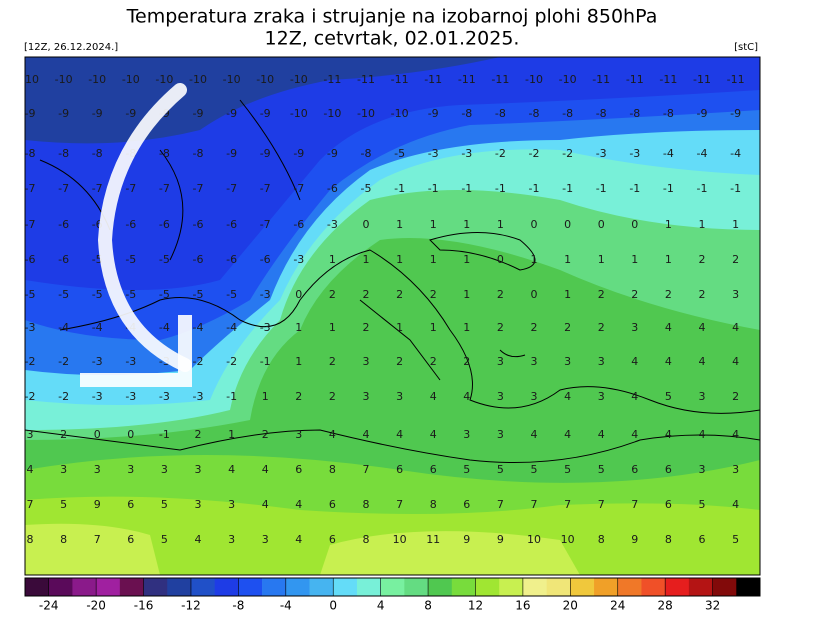 The width and height of the screenshot is (820, 619). Describe the element at coordinates (534, 539) in the screenshot. I see `map-value-label: 10` at that location.